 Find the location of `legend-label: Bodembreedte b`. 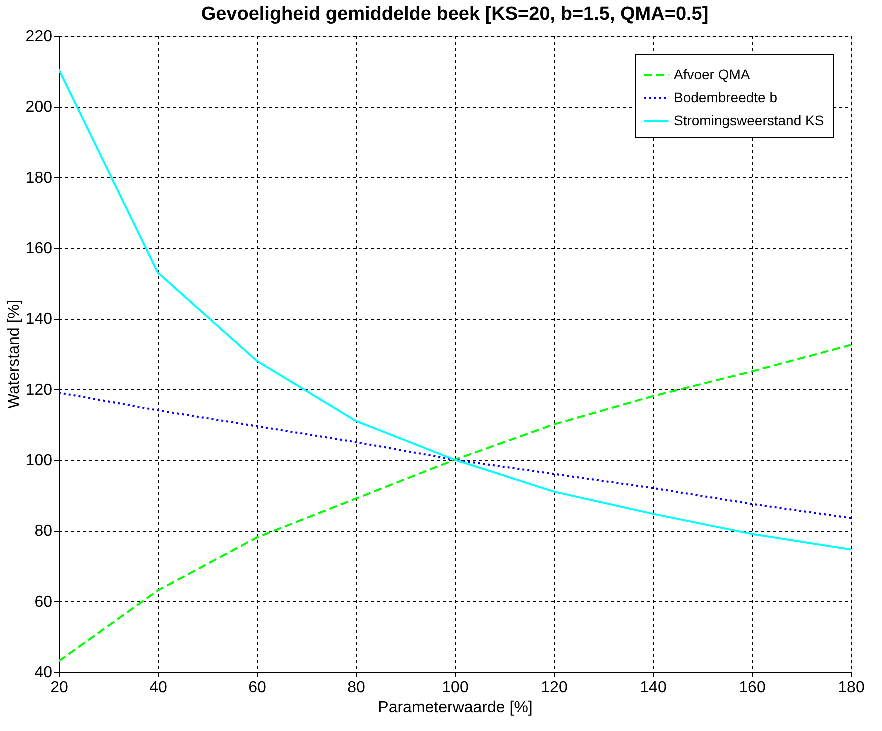

legend-label: Bodembreedte b is located at coordinates (726, 98).